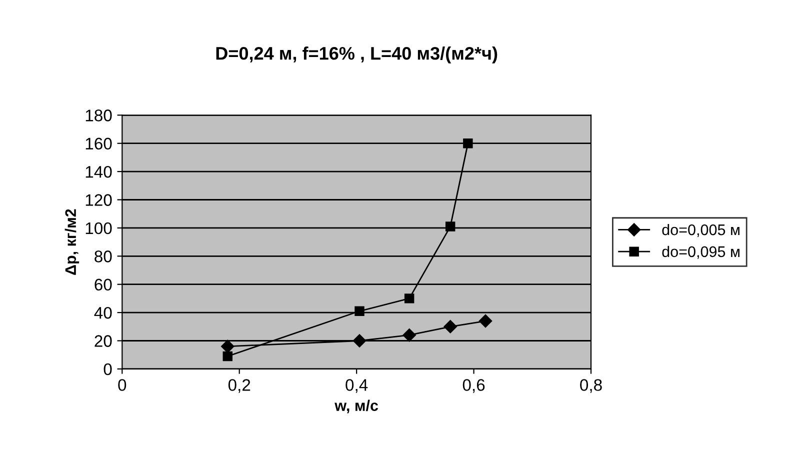 This screenshot has width=788, height=470. I want to click on x-tick-label: 0,4, so click(357, 386).